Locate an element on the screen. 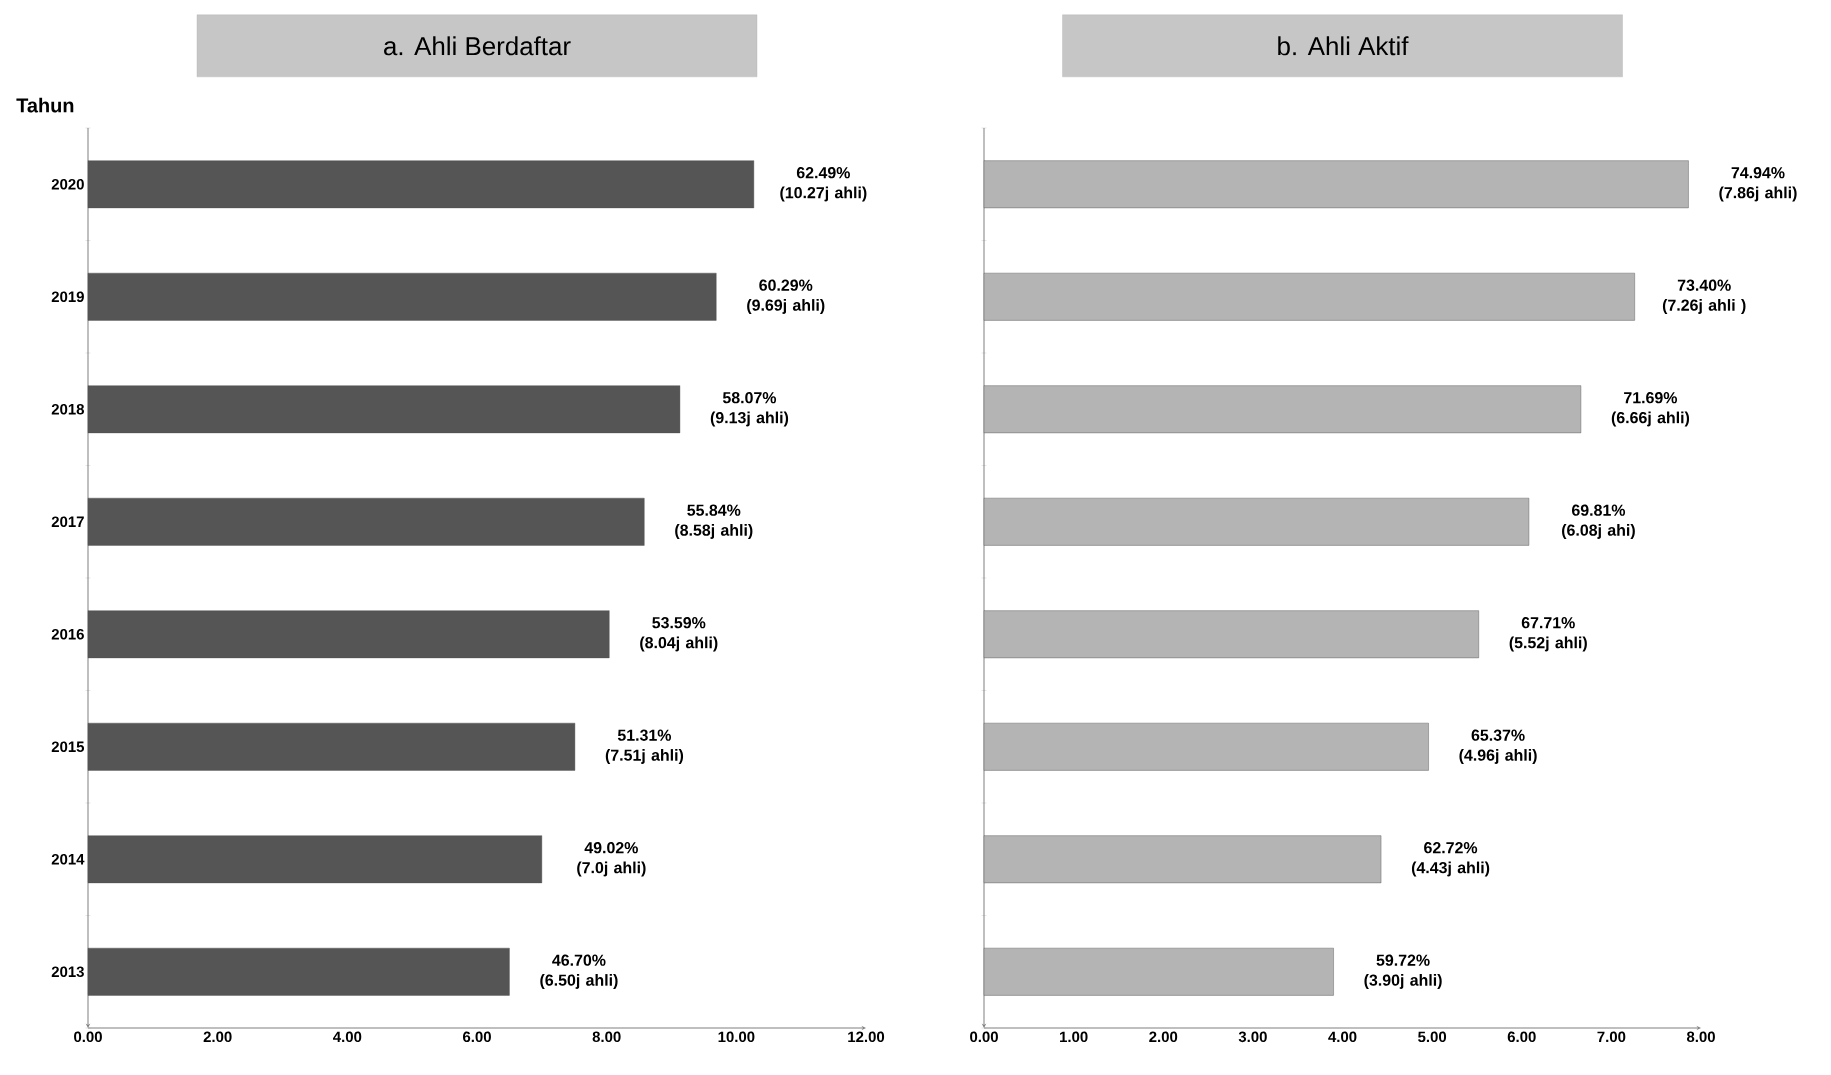  y-tick-label: 2015 is located at coordinates (68, 747).